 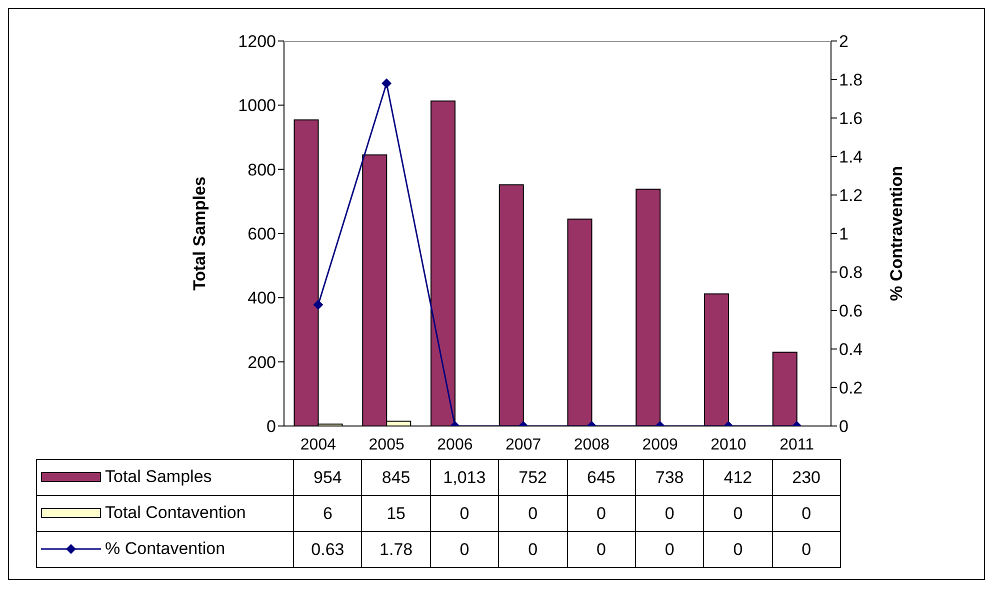 I want to click on y2-tick-label: 1.4, so click(x=851, y=157).